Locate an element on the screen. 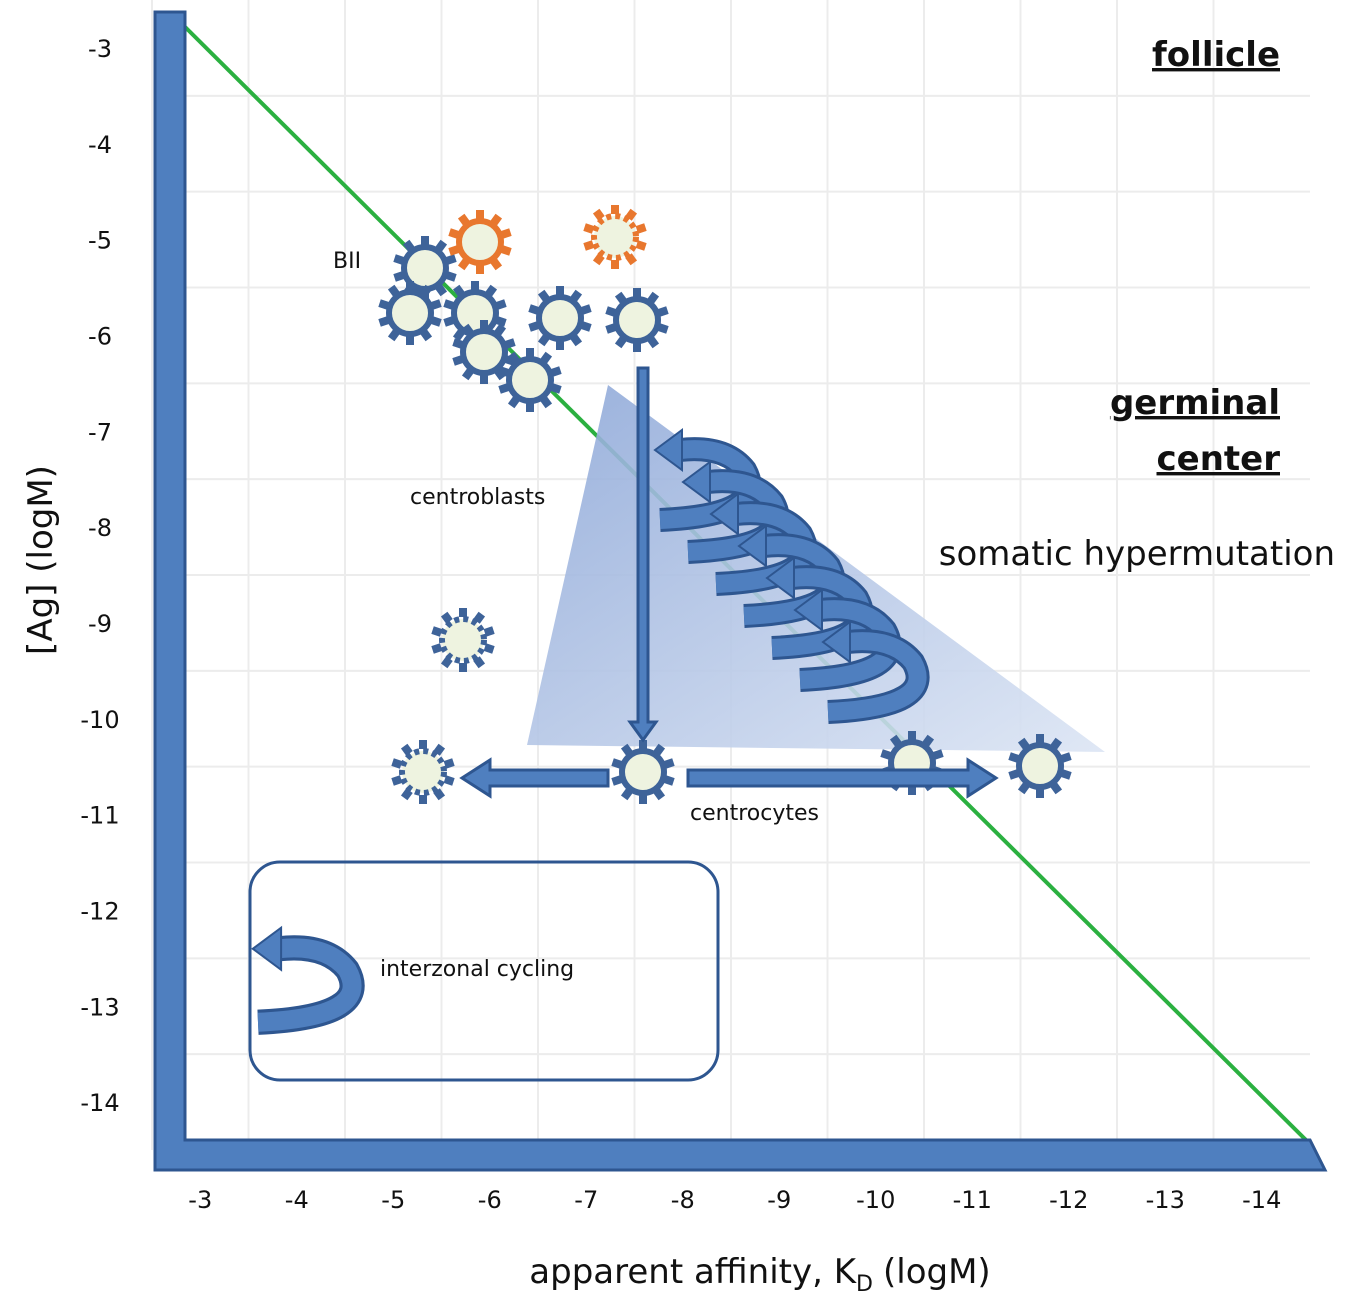  y-tick-label: -5 is located at coordinates (100, 241).